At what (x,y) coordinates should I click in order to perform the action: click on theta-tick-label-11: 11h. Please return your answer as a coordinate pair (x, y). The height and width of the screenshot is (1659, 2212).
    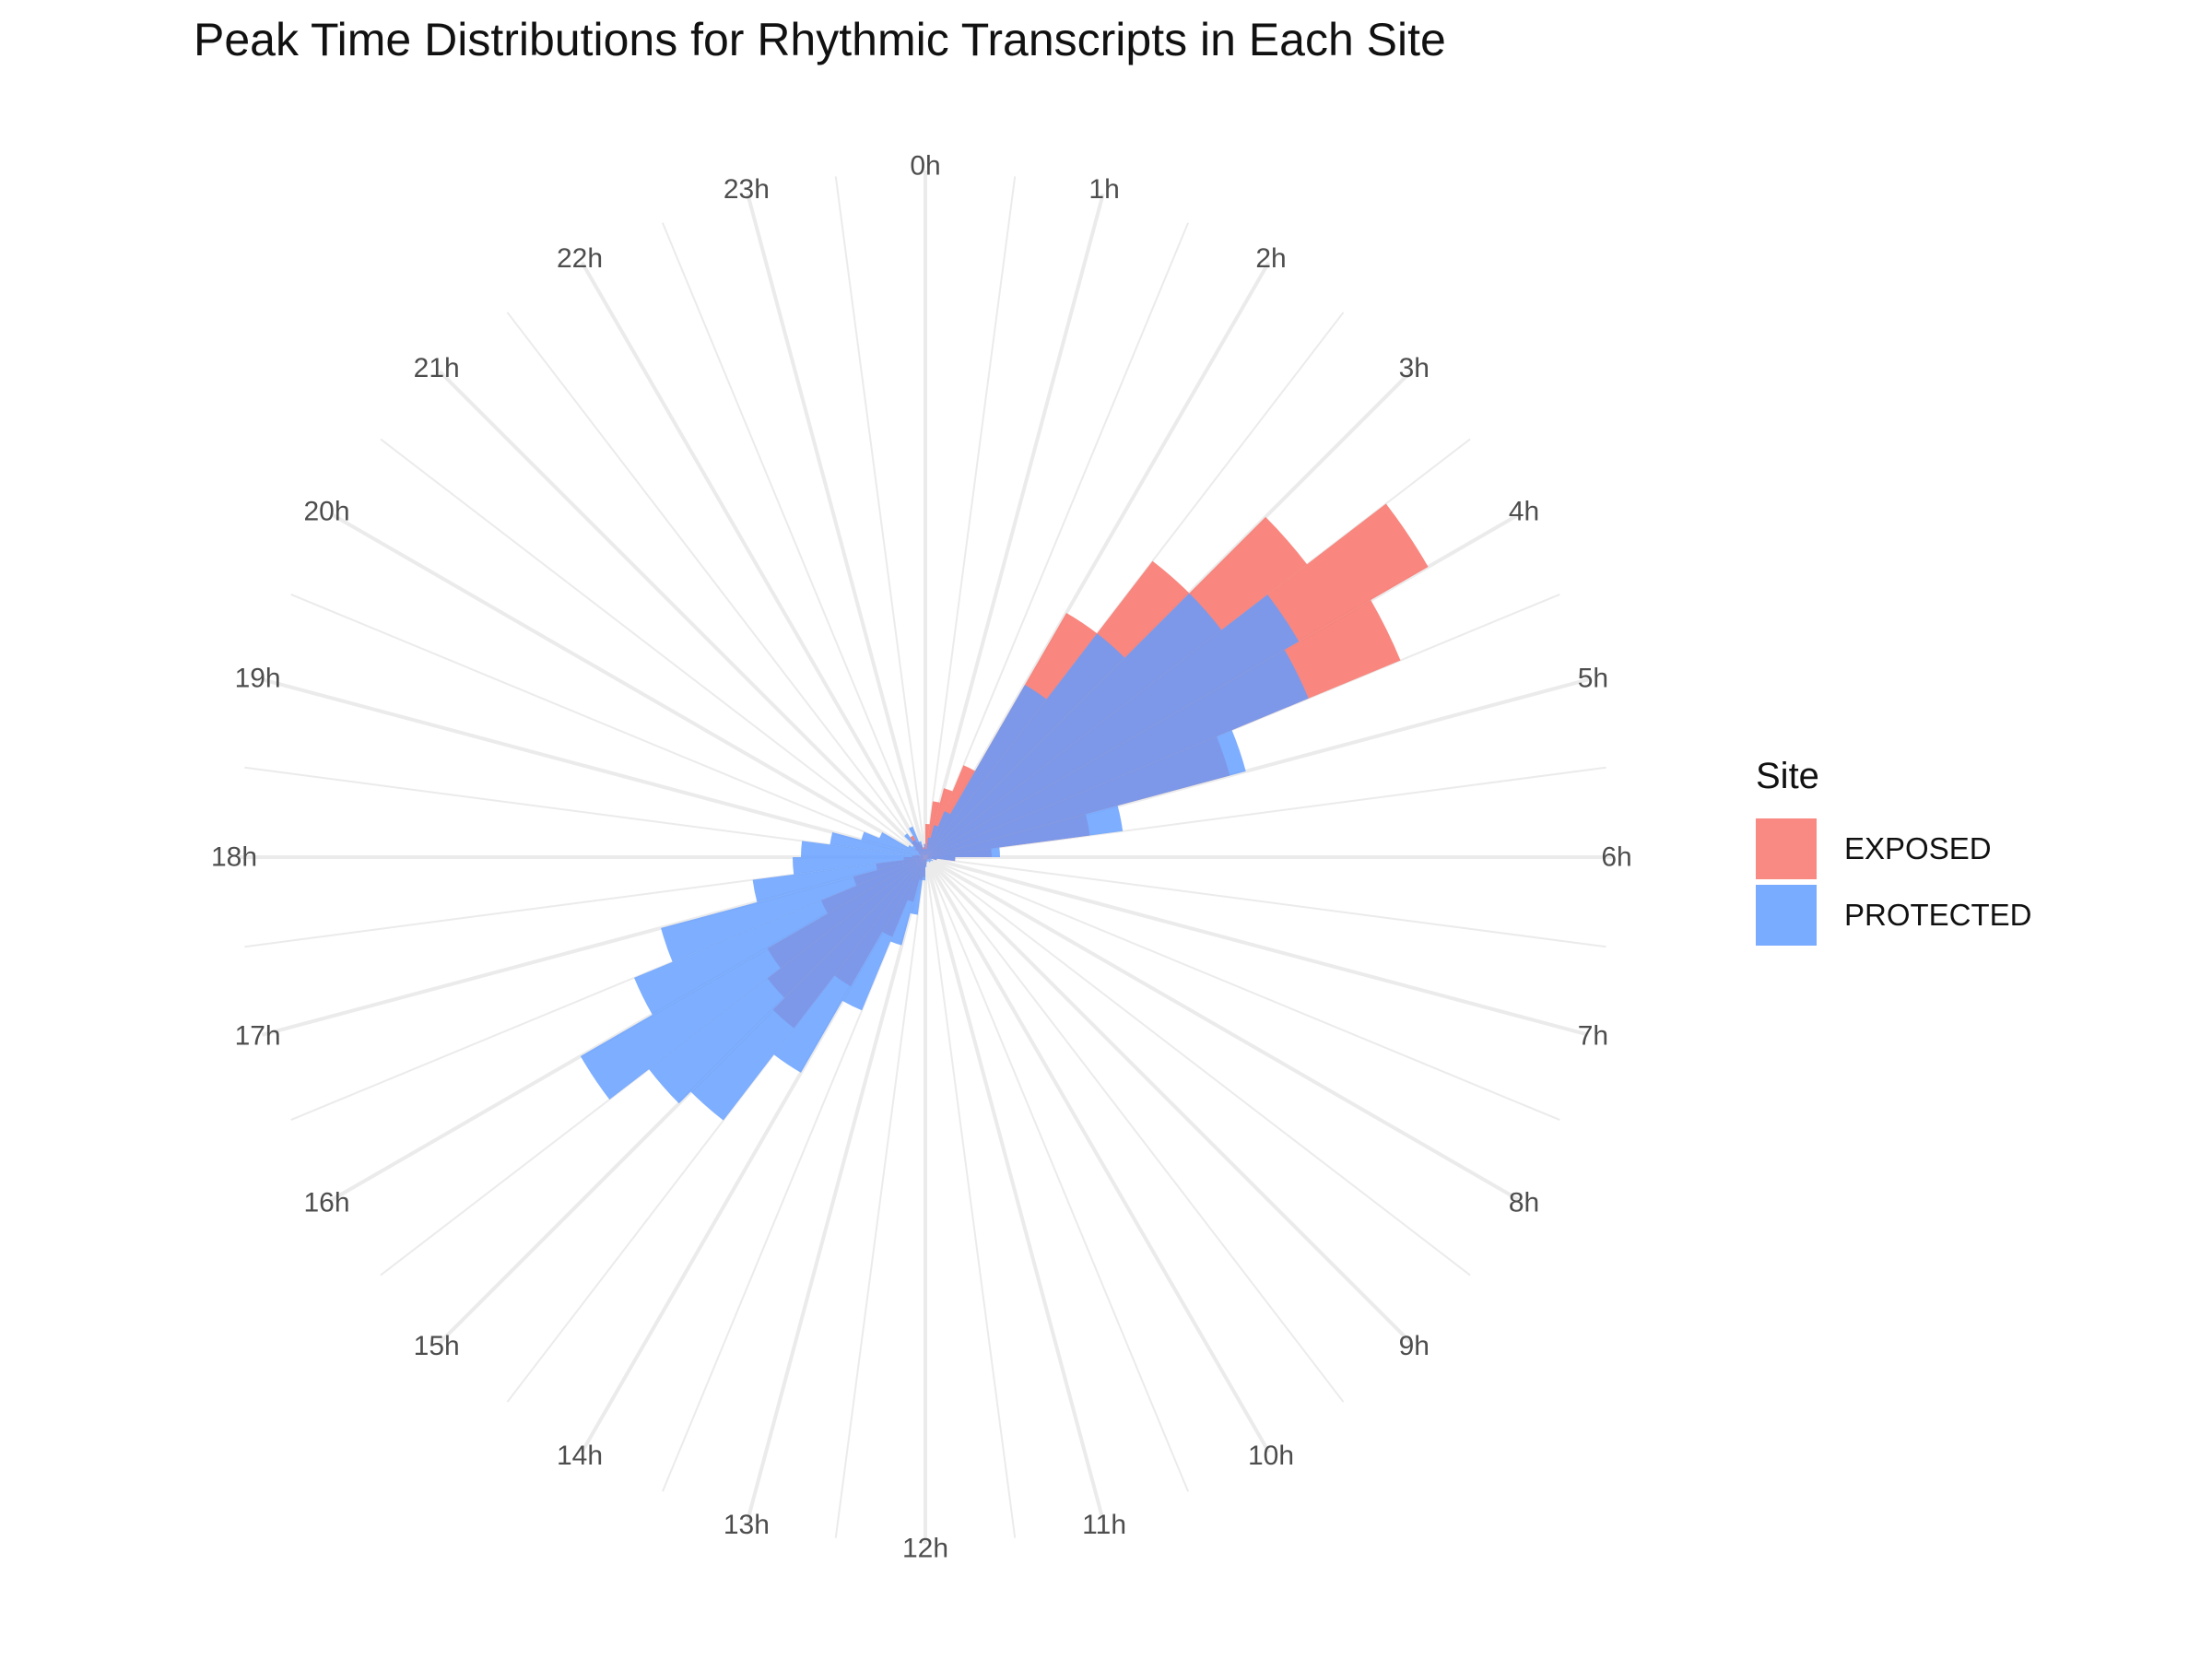
    Looking at the image, I should click on (1104, 1525).